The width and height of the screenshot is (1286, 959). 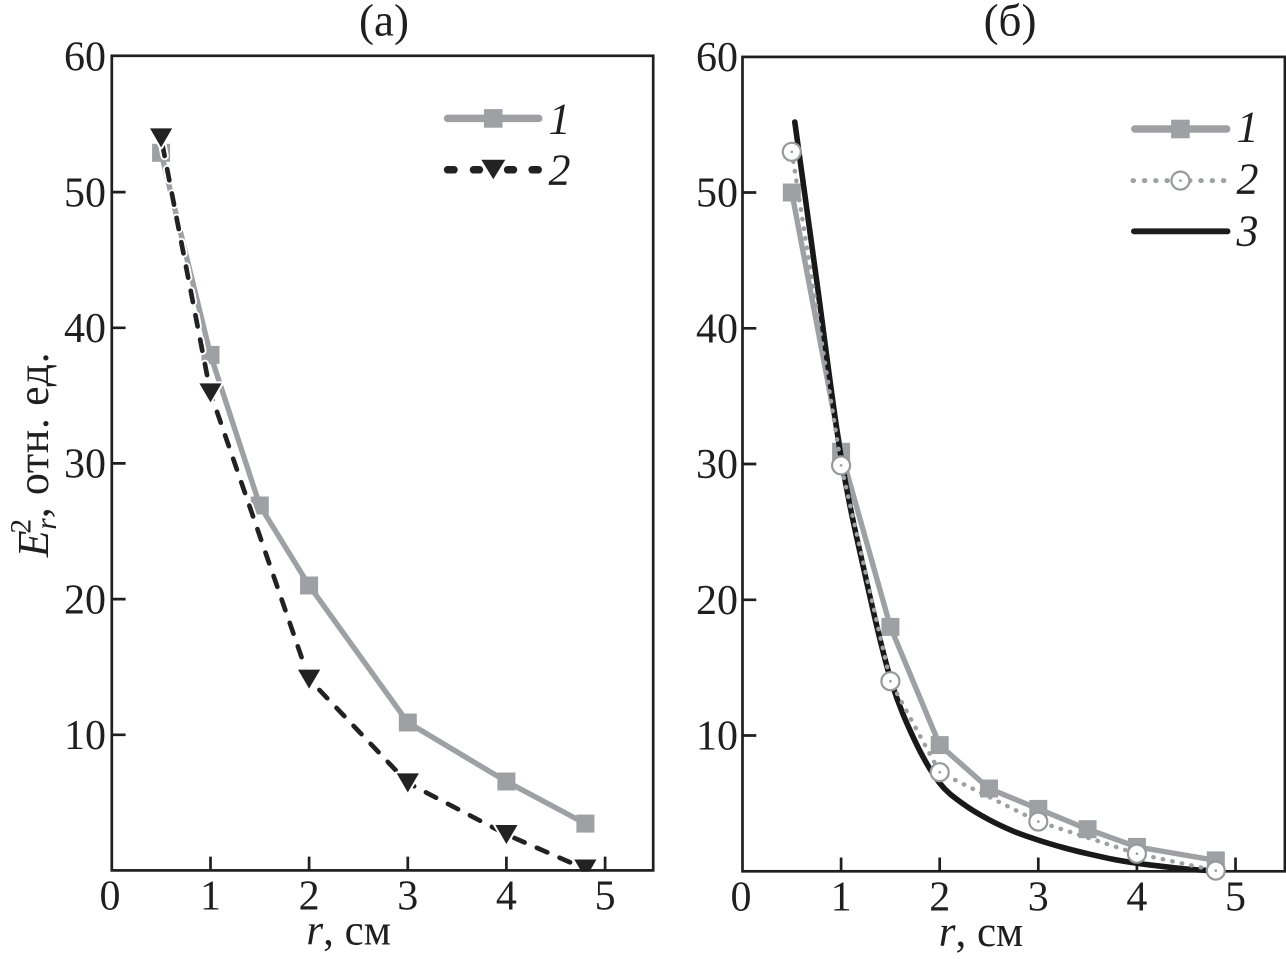 I want to click on svg-text: (б), so click(x=1010, y=23).